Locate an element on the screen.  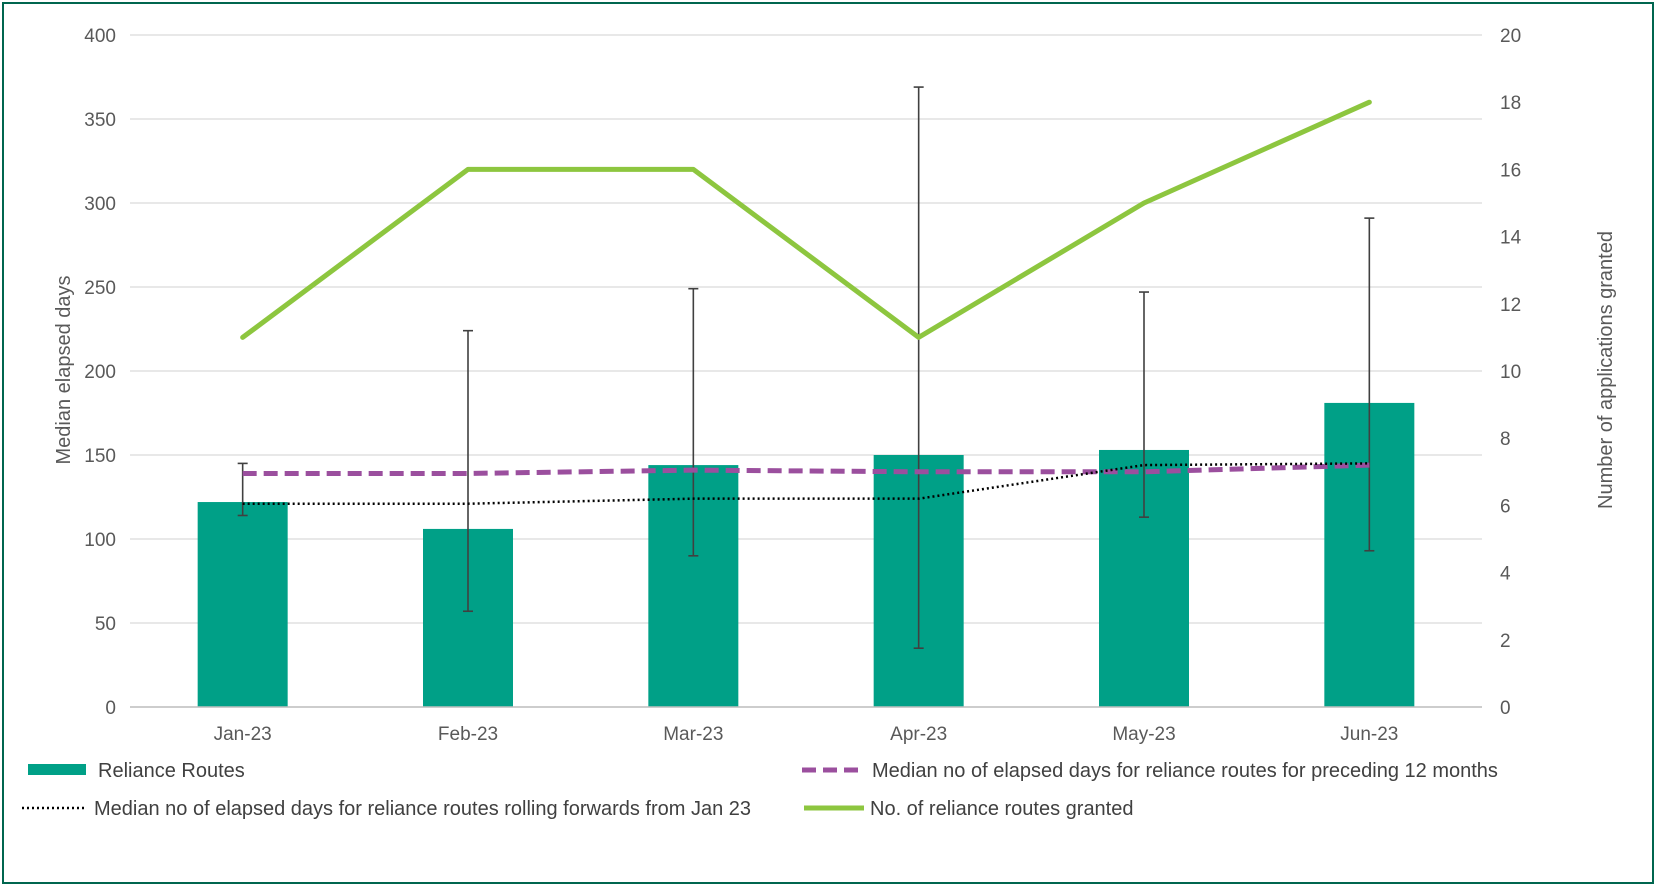
y-right-tick-label: 2 is located at coordinates (1505, 641).